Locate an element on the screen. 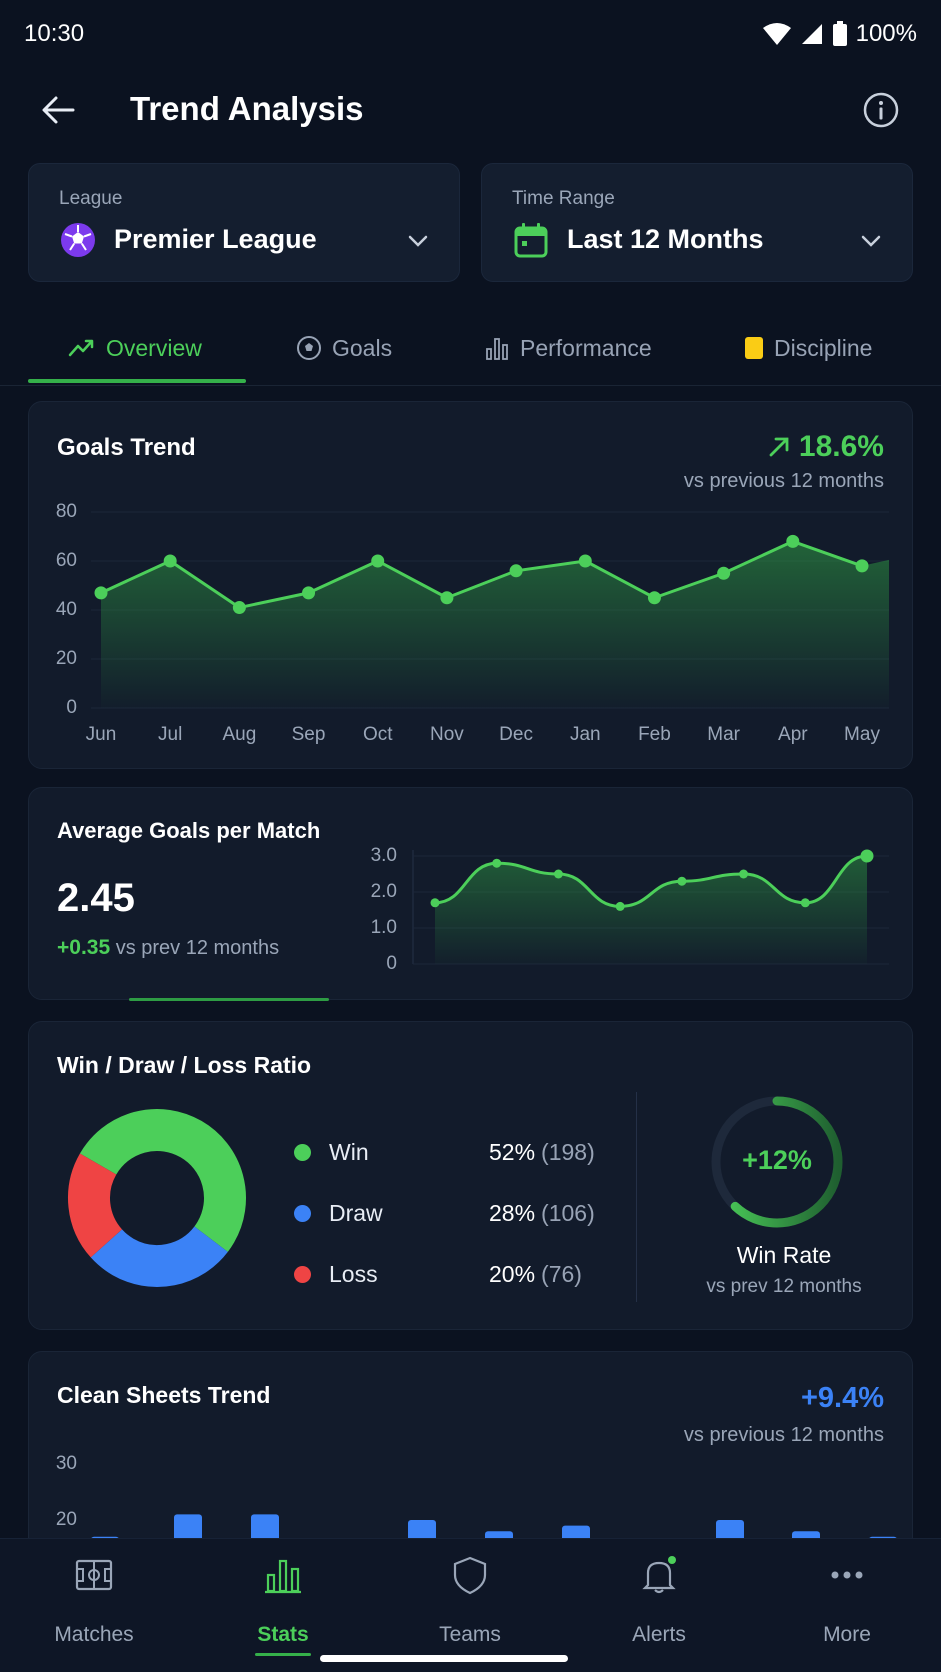  donut-slice-loss is located at coordinates (157, 1198).